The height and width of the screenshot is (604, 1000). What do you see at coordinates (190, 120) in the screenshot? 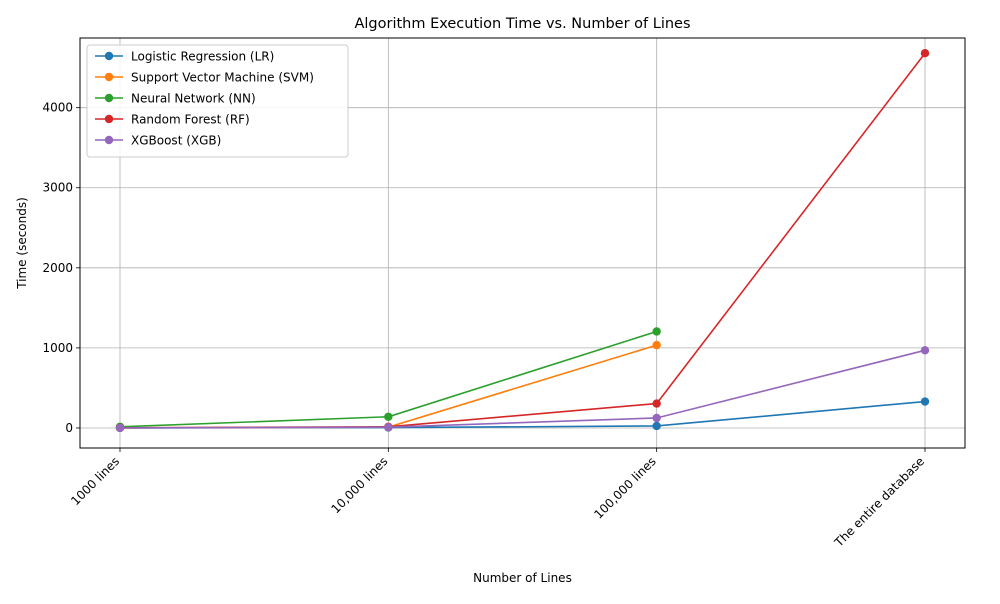
I see `legend-label: Random Forest (RF)` at bounding box center [190, 120].